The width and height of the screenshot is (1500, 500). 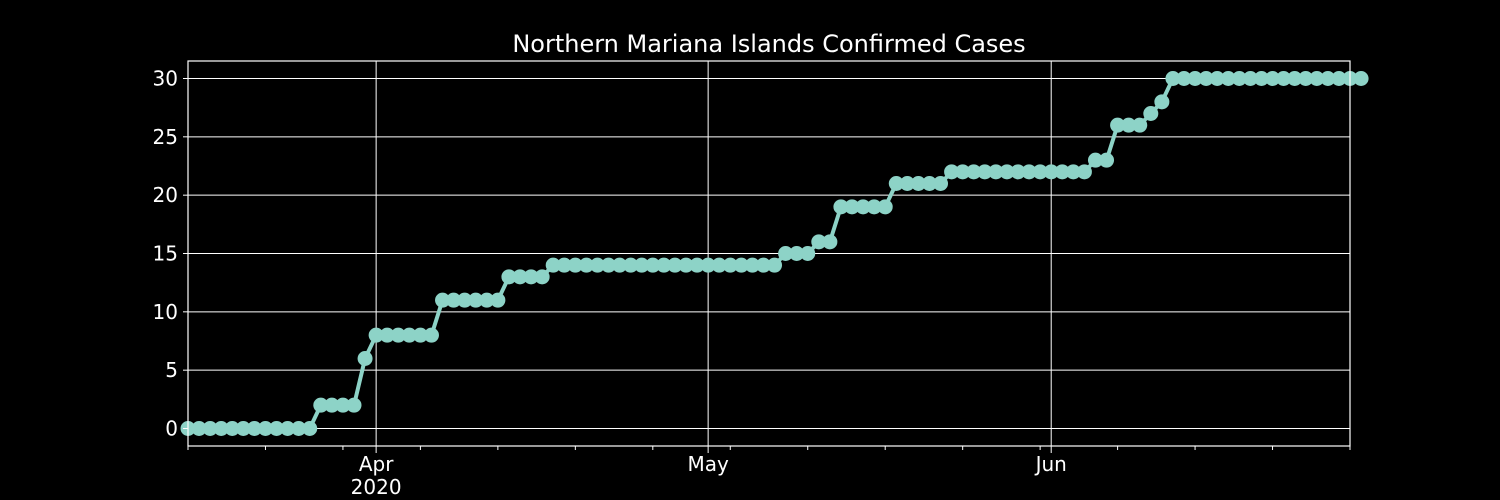 I want to click on y-tick-label: 5, so click(x=171, y=370).